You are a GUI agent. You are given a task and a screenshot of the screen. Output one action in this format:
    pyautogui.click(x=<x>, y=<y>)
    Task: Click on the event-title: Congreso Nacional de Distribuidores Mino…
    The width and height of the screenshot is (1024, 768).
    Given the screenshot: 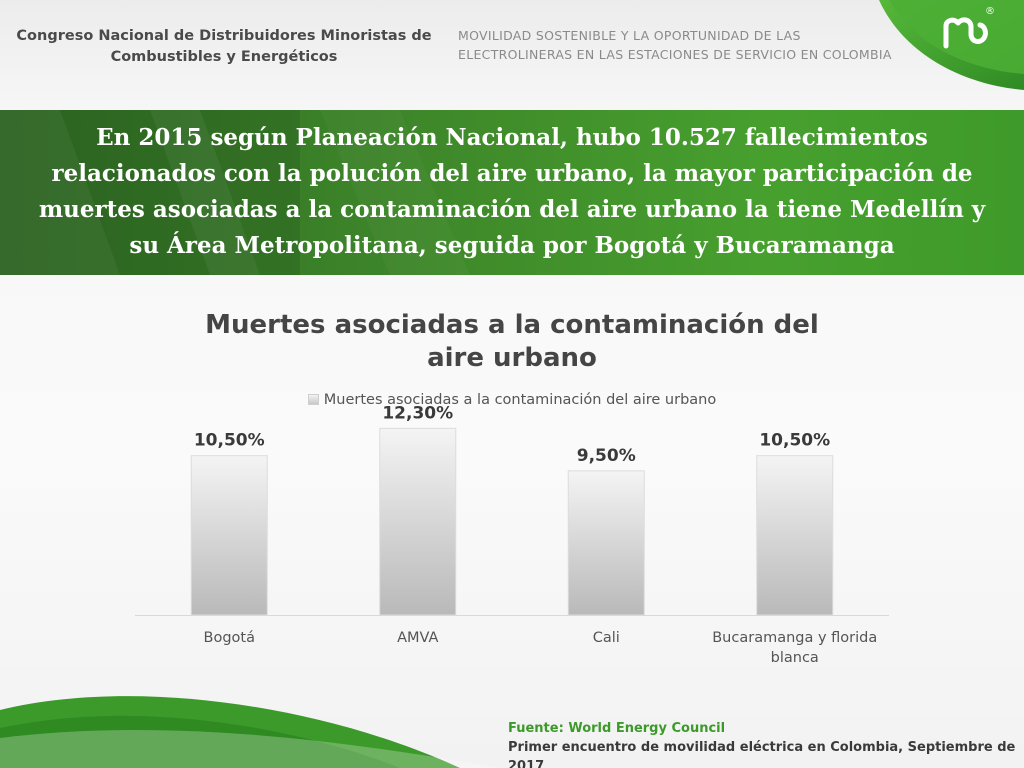 What is the action you would take?
    pyautogui.click(x=224, y=47)
    